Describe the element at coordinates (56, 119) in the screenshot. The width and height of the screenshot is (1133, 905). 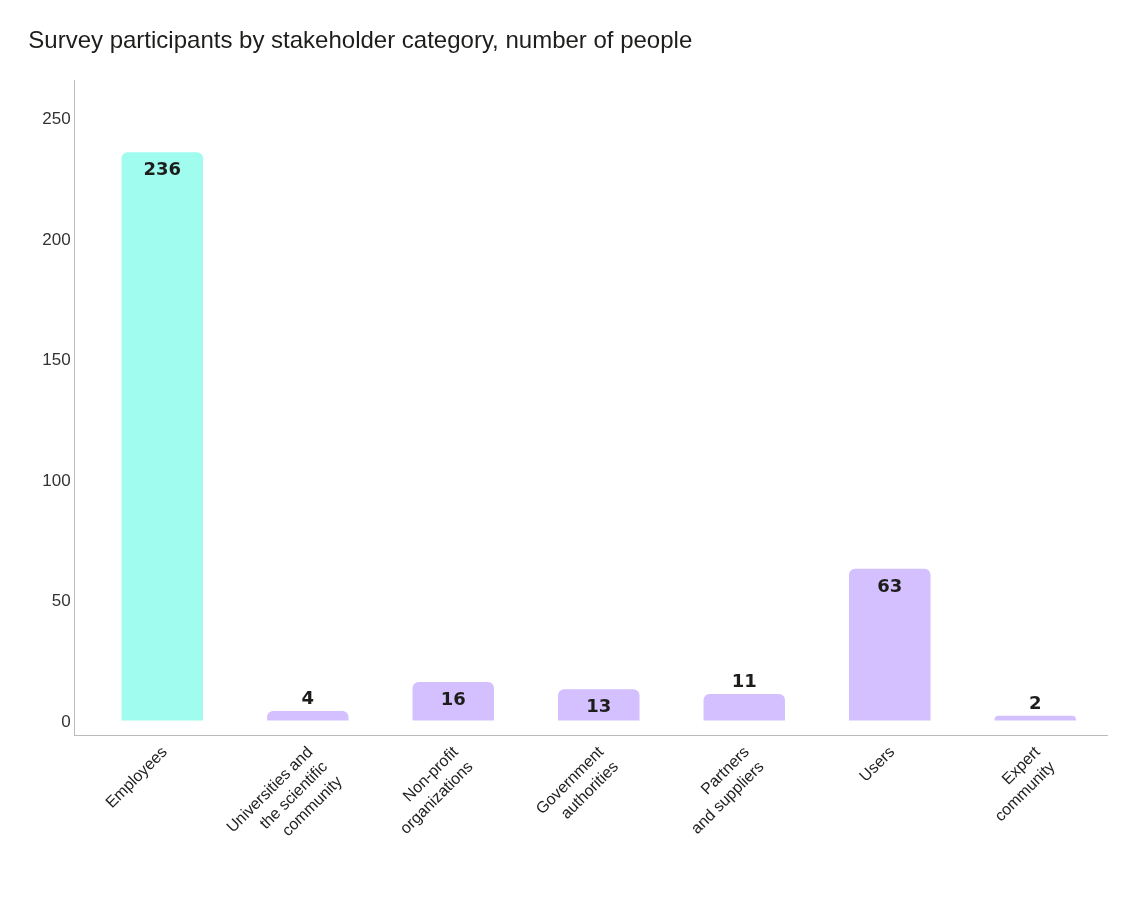
I see `y-tick-label: 250` at that location.